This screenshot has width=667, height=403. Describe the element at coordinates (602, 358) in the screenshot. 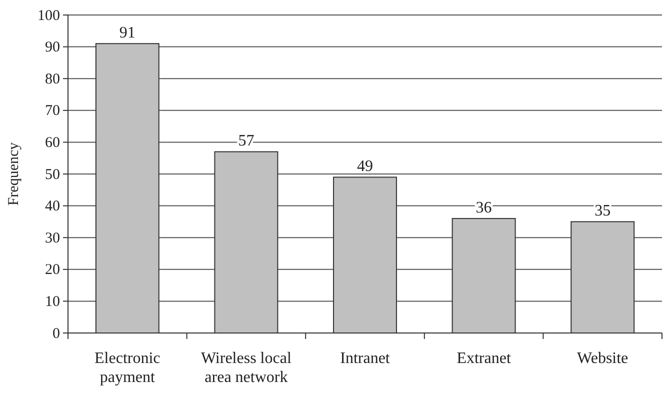

I see `x-tick-label: Website` at that location.